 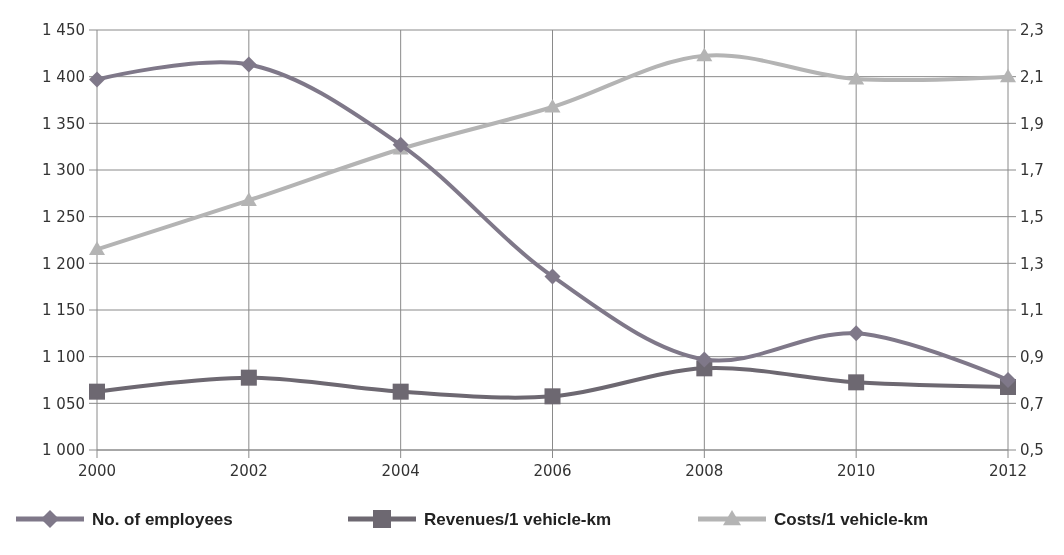 What do you see at coordinates (1032, 356) in the screenshot?
I see `y2-tick-label: 0,9` at bounding box center [1032, 356].